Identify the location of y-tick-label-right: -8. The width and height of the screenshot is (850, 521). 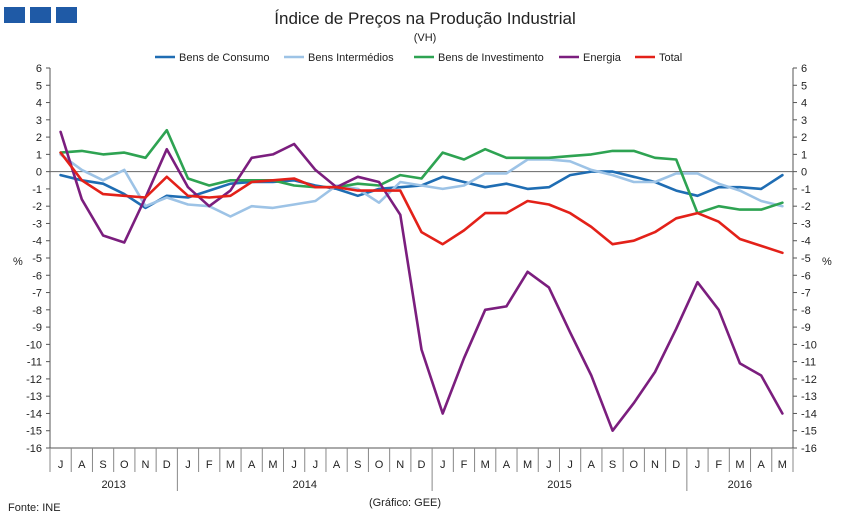
(806, 311).